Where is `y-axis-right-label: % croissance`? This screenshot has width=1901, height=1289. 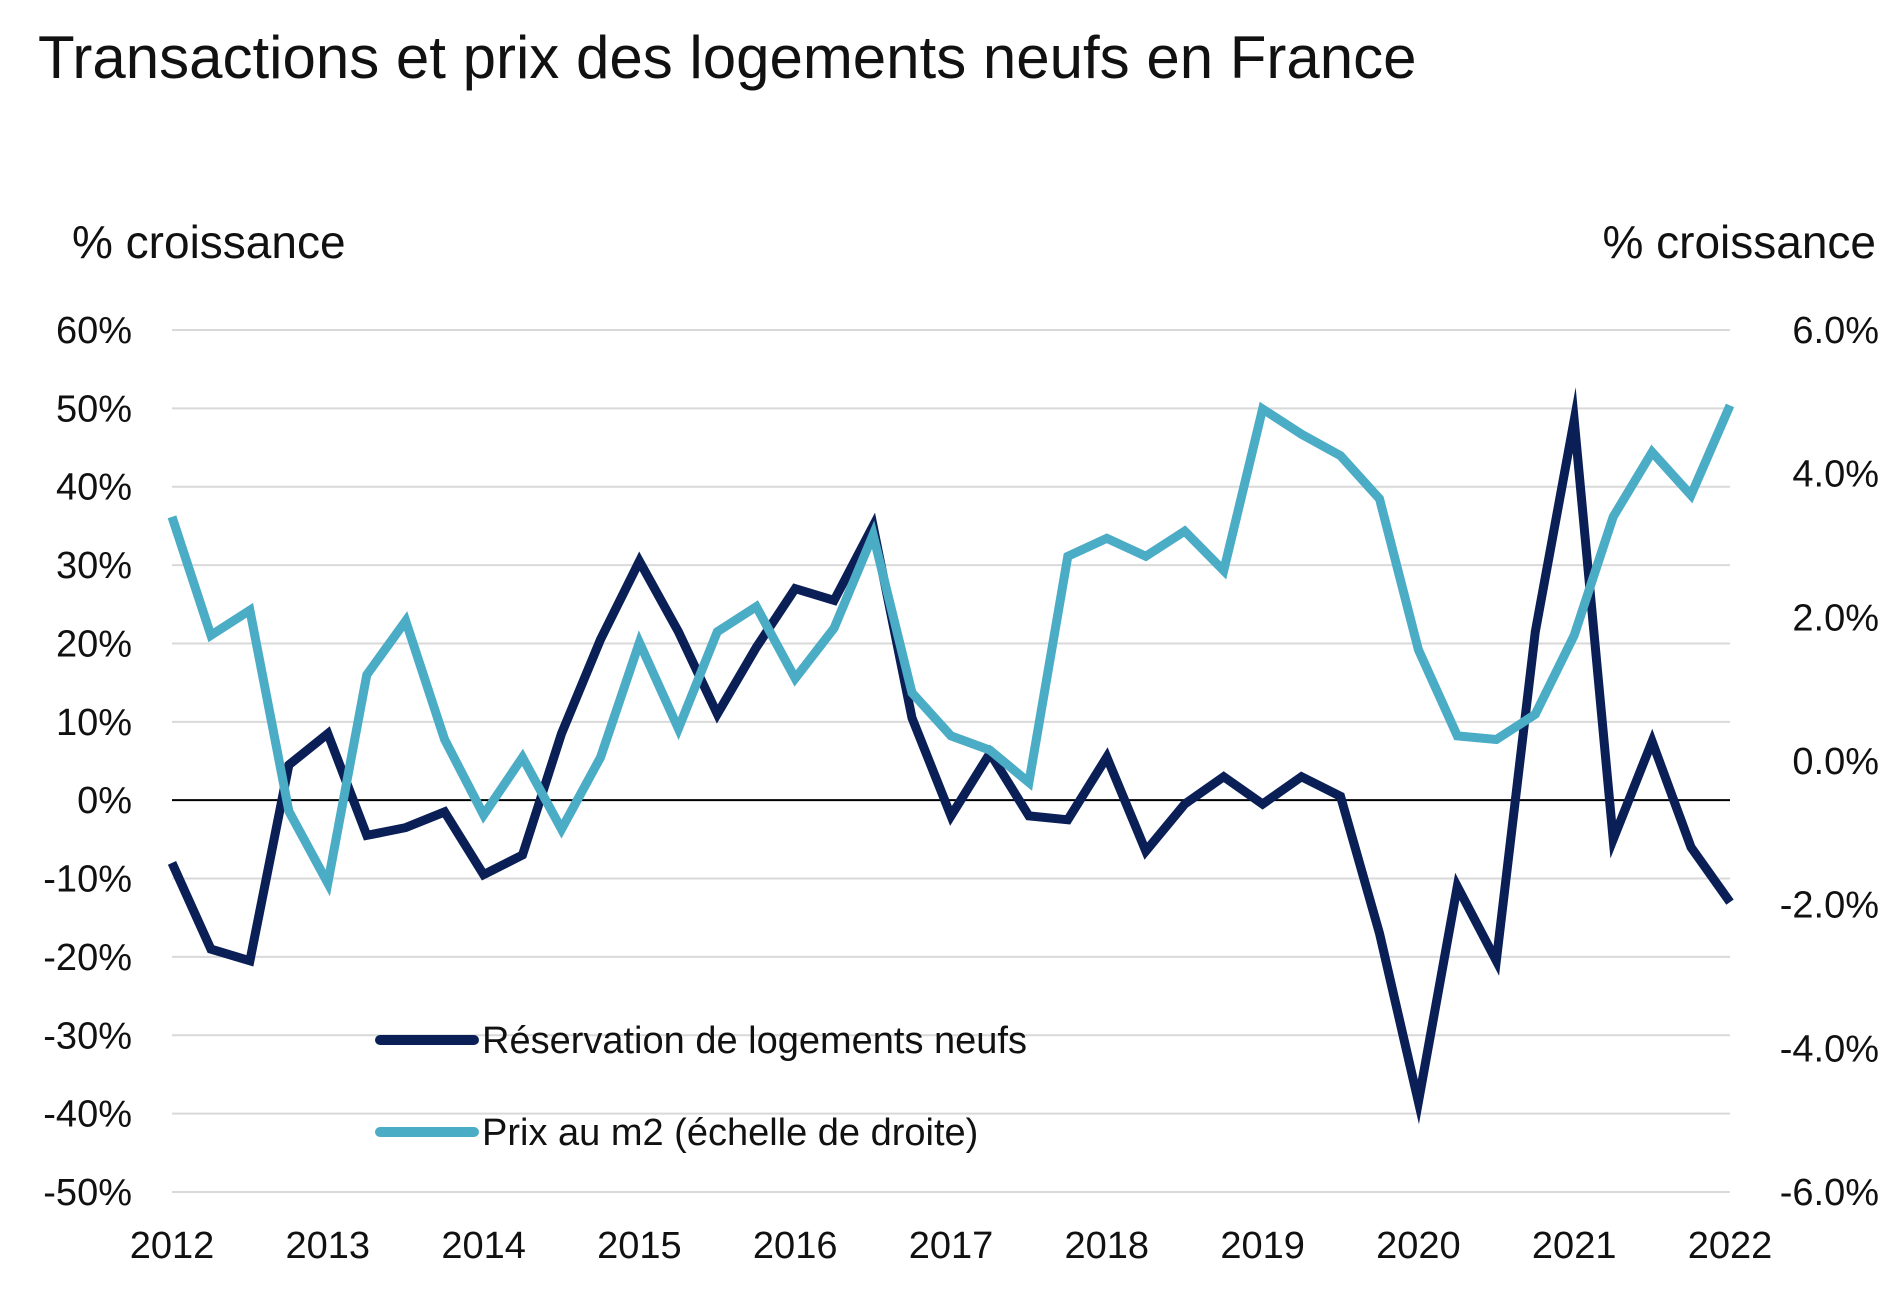 y-axis-right-label: % croissance is located at coordinates (1739, 242).